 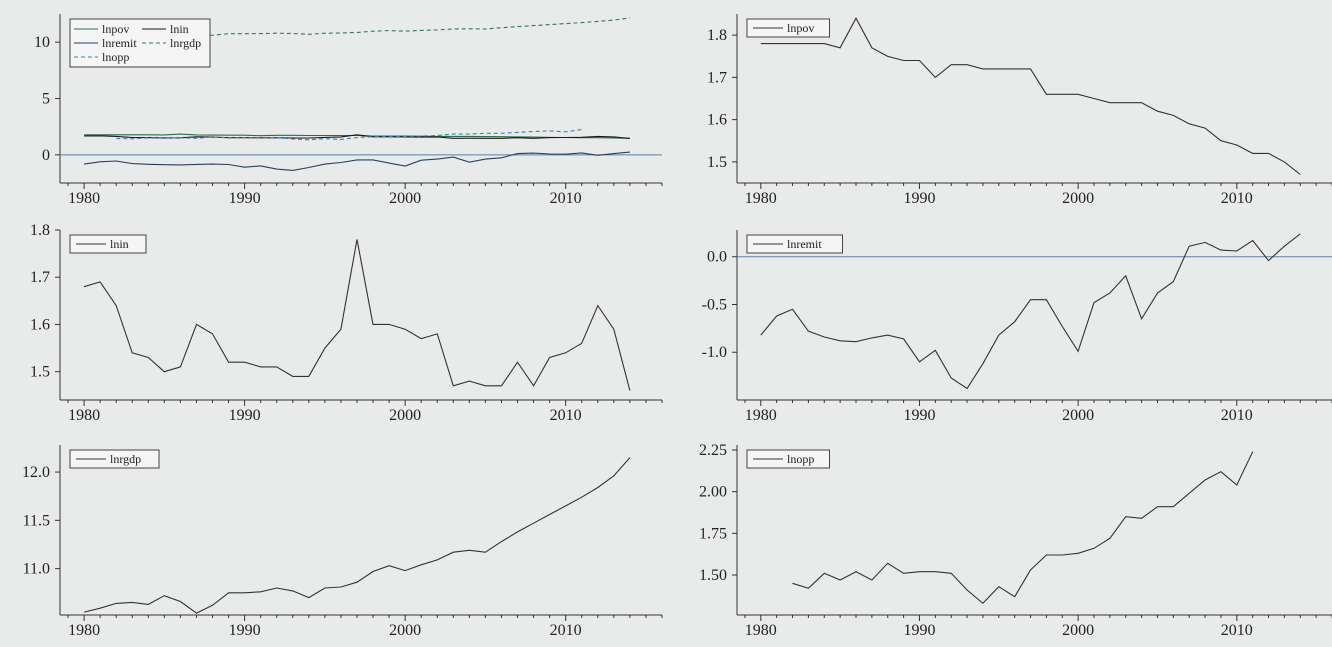 I want to click on panel-lnin: 1980 1990 2000 2010 1.5 1.6 1.7 1.8 lnin, so click(x=346, y=323).